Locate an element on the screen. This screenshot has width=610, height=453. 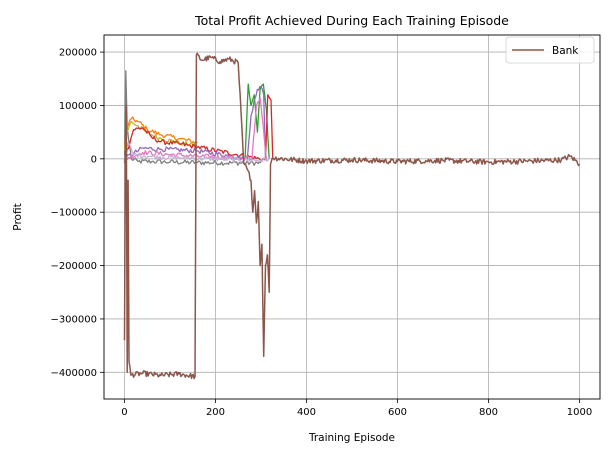
legend-box is located at coordinates (550, 50).